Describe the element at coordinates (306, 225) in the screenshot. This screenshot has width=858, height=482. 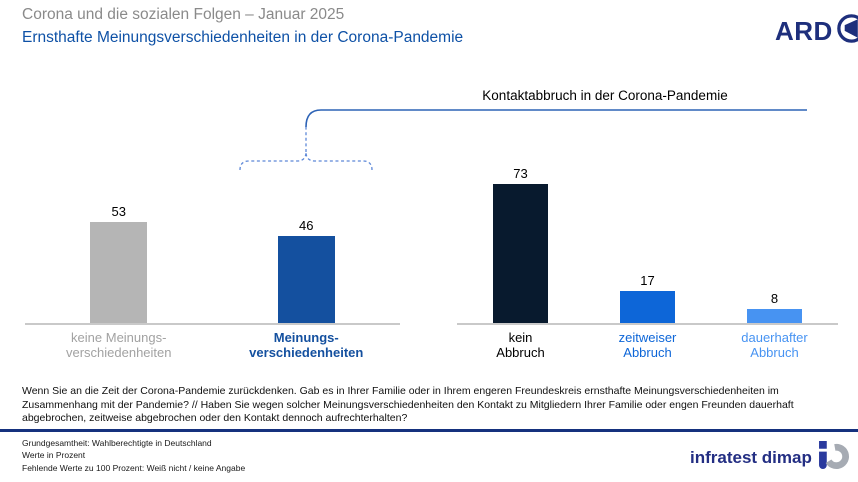
I see `bar-value-label: 46` at that location.